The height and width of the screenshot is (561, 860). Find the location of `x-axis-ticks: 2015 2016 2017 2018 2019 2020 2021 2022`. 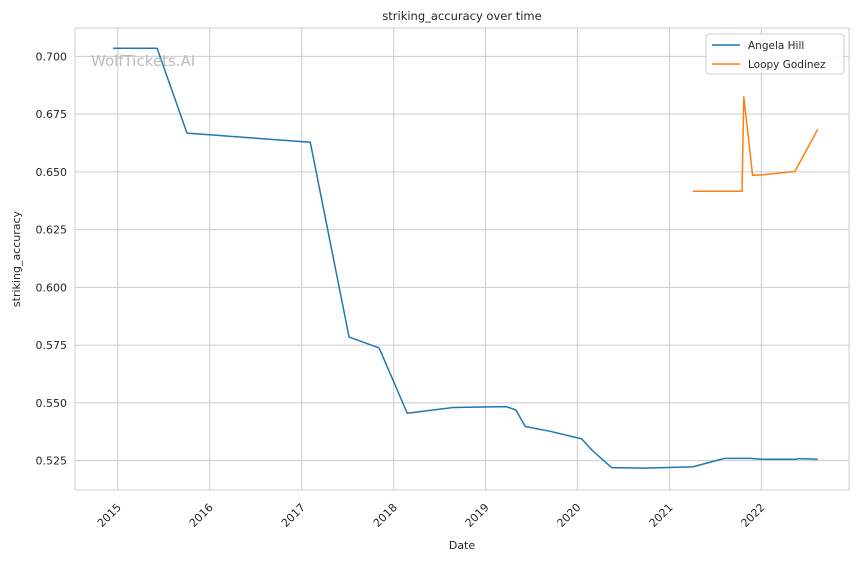

x-axis-ticks: 2015 2016 2017 2018 2019 2020 2021 2022 is located at coordinates (431, 515).